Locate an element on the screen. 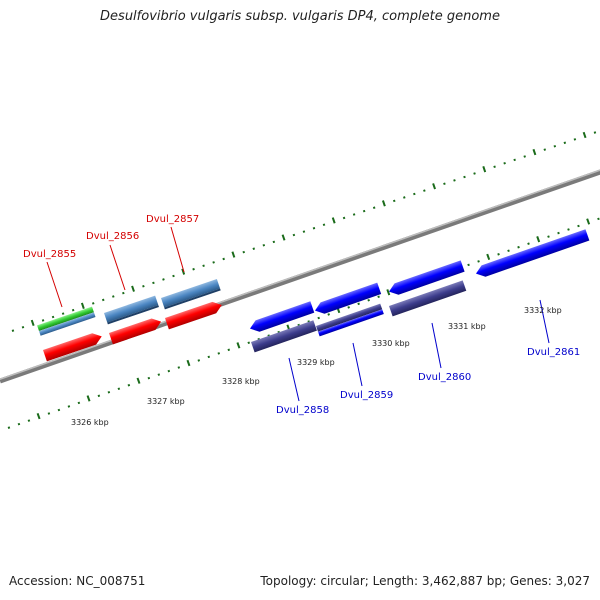 The height and width of the screenshot is (600, 600). accession-label: Accession: NC_008751 is located at coordinates (77, 581).